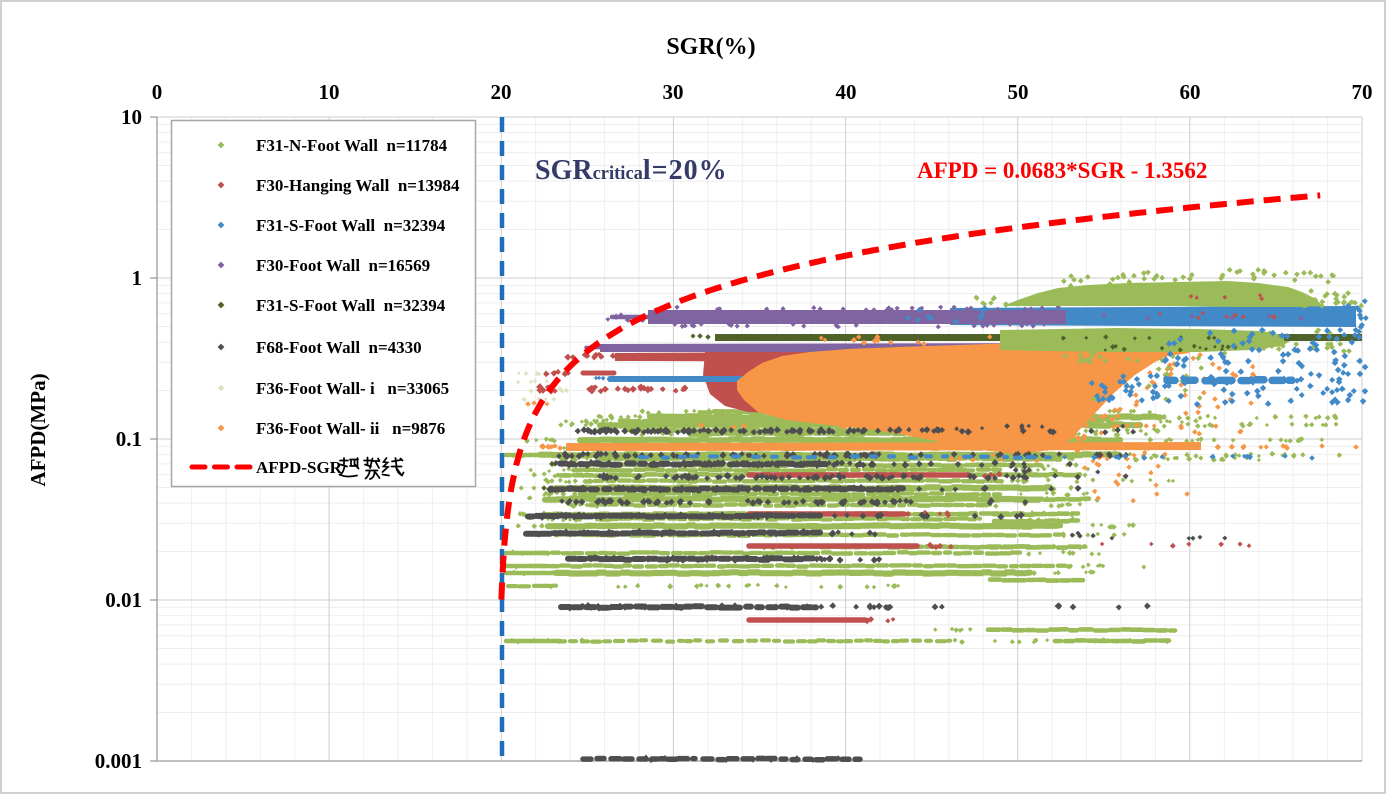 Image resolution: width=1386 pixels, height=799 pixels. What do you see at coordinates (123, 600) in the screenshot?
I see `svg-text: 0.01` at bounding box center [123, 600].